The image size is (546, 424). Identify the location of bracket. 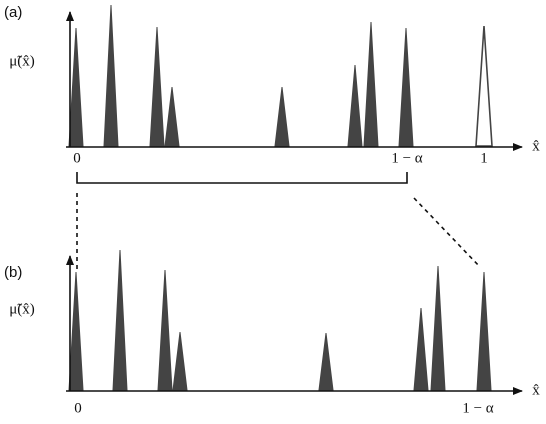
(242, 178).